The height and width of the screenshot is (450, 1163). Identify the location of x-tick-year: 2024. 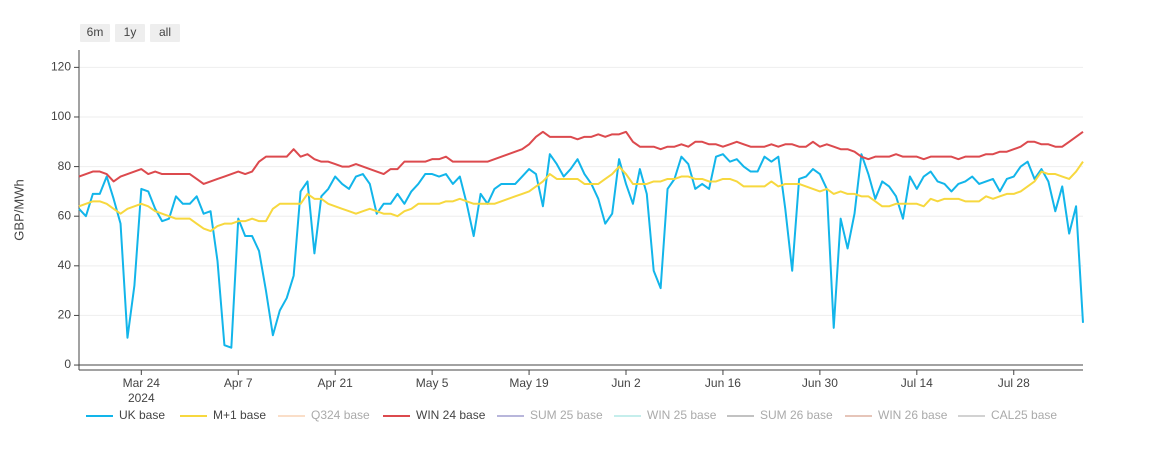
(141, 398).